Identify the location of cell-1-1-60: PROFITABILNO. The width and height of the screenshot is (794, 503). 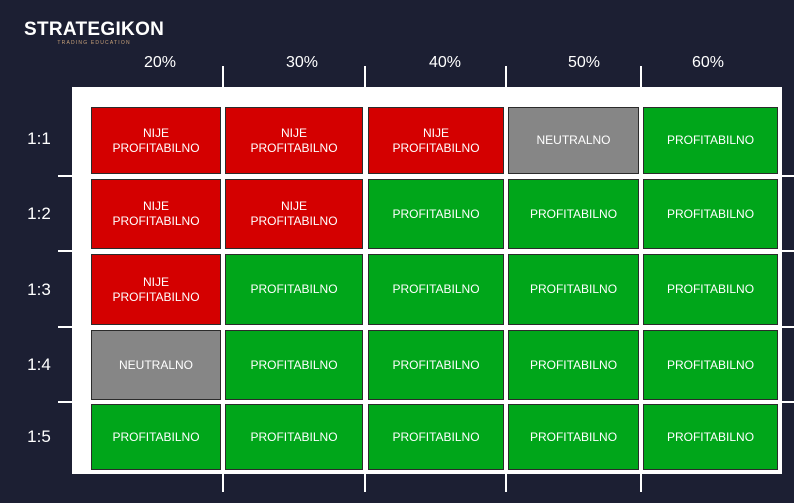
(710, 140).